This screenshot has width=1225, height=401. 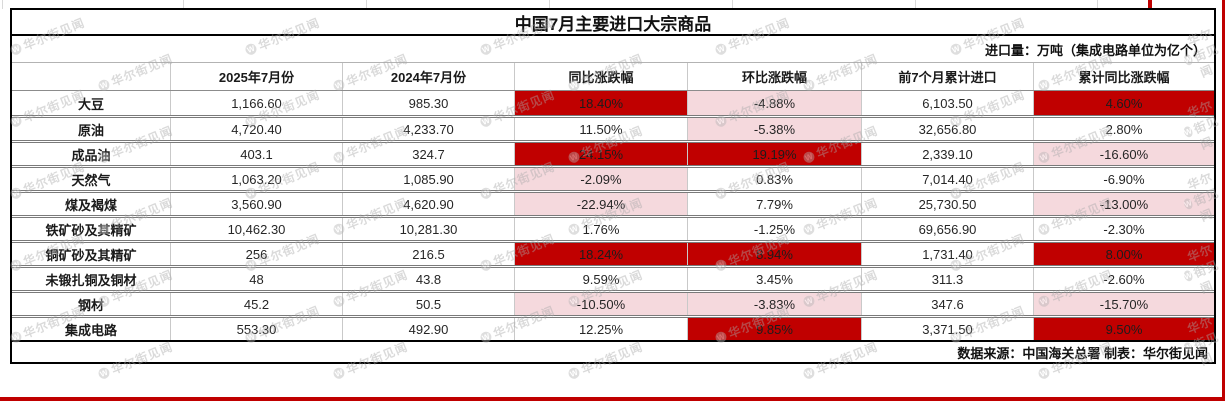 What do you see at coordinates (774, 76) in the screenshot?
I see `header-col-4: 环比涨跌幅` at bounding box center [774, 76].